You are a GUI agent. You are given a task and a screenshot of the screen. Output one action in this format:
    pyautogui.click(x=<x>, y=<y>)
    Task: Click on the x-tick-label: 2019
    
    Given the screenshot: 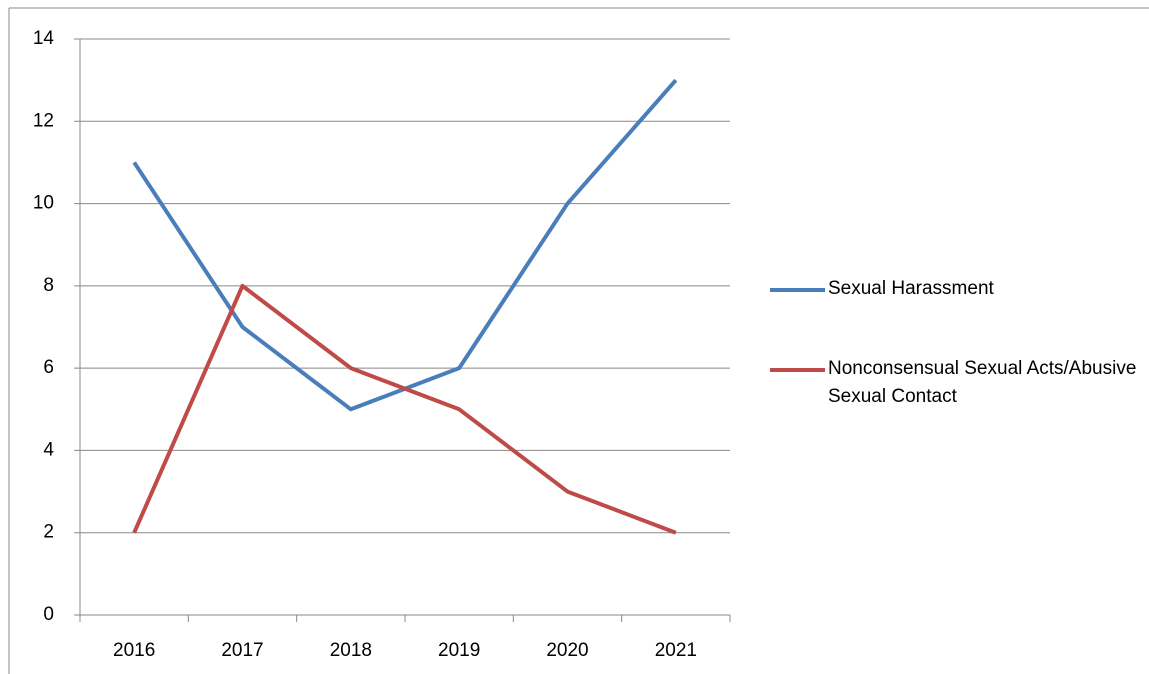 What is the action you would take?
    pyautogui.click(x=459, y=650)
    